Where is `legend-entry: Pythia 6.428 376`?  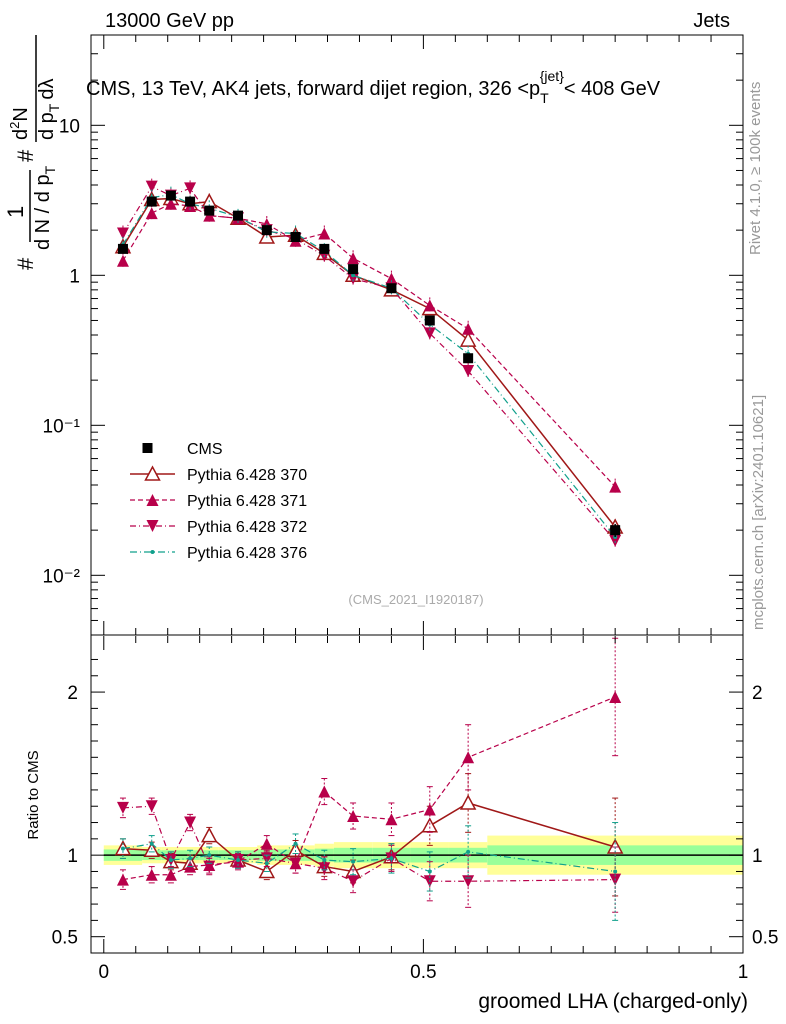
legend-entry: Pythia 6.428 376 is located at coordinates (218, 553).